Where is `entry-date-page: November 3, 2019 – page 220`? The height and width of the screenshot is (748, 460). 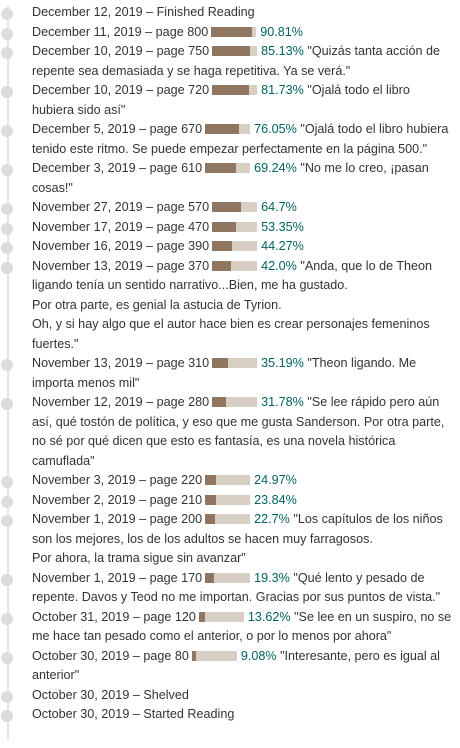
entry-date-page: November 3, 2019 – page 220 is located at coordinates (117, 480).